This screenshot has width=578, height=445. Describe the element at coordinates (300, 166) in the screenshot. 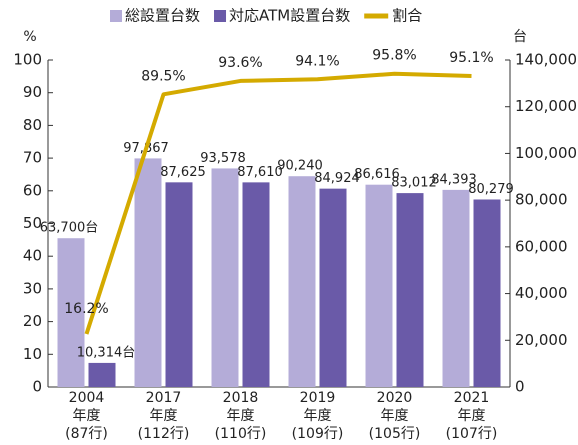

I see `bar-value-label: 90,240` at that location.